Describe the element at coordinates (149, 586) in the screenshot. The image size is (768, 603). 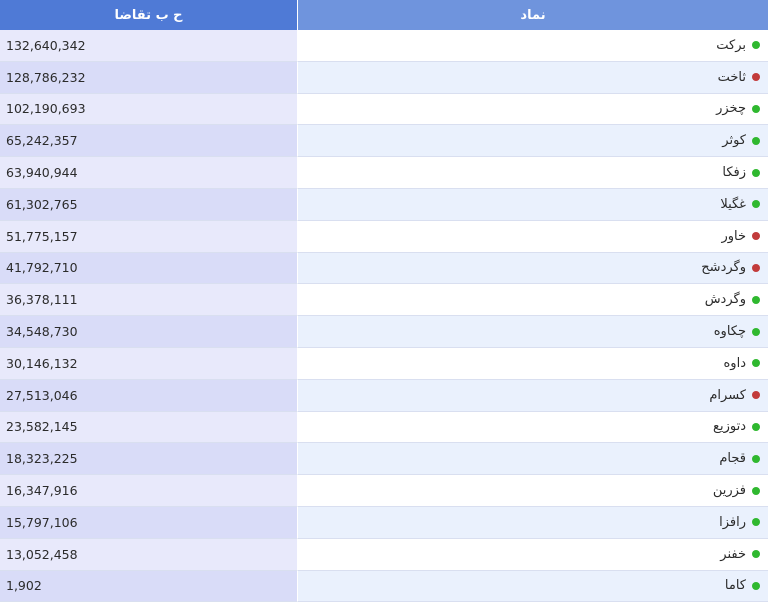
I see `demand-value-cell: 1,902` at that location.